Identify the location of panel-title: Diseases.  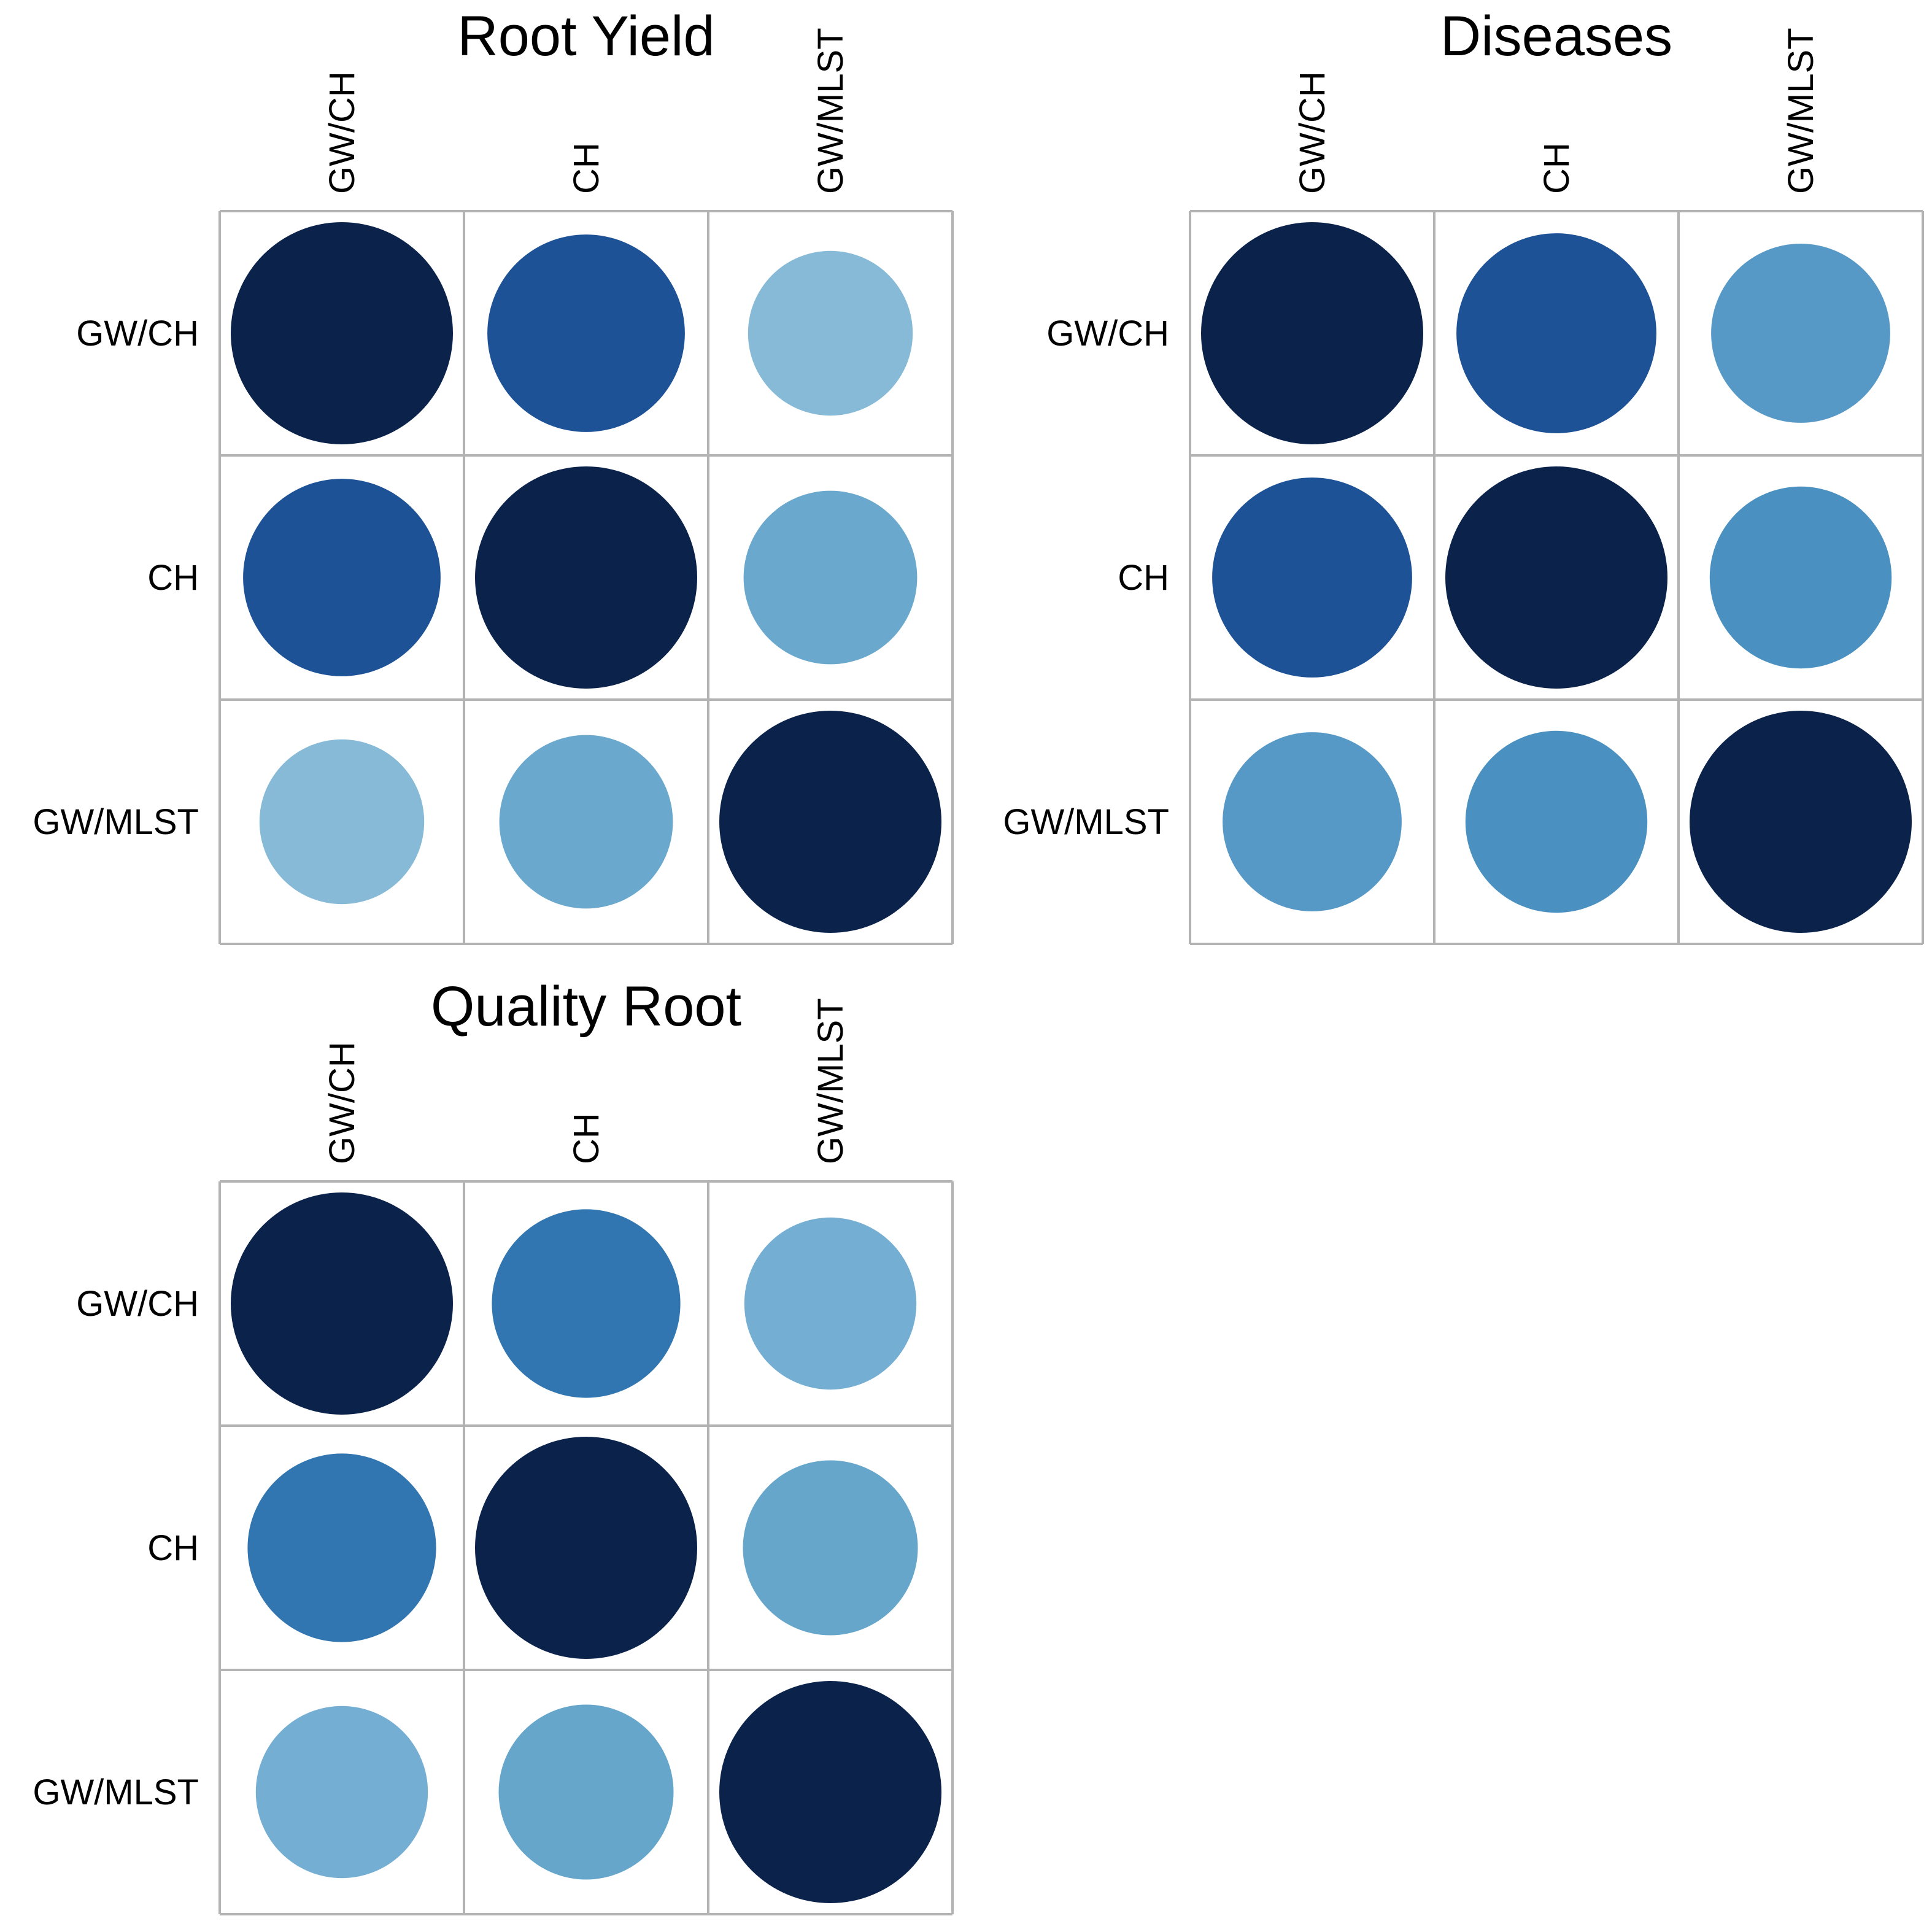
(1556, 36).